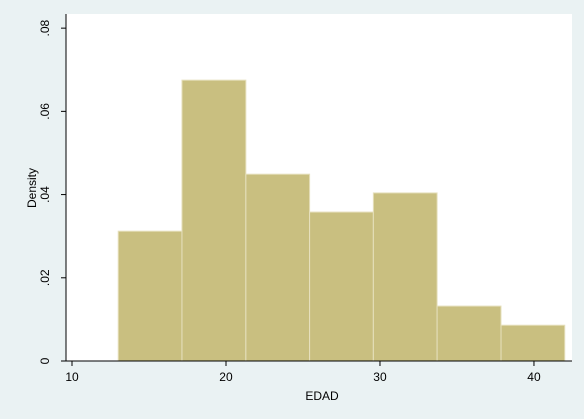  I want to click on y-tick-label: .06, so click(45, 111).